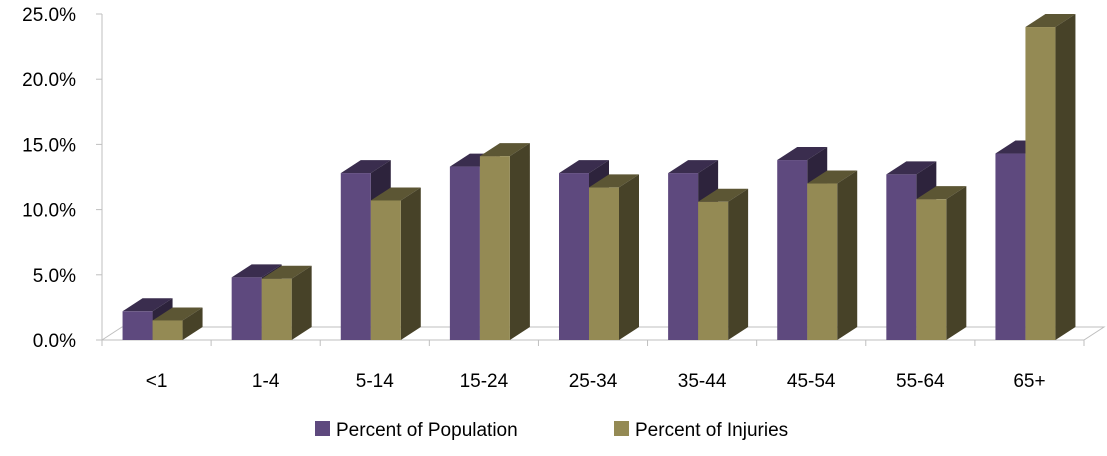  What do you see at coordinates (54, 276) in the screenshot?
I see `y-tick-label: 5.0%` at bounding box center [54, 276].